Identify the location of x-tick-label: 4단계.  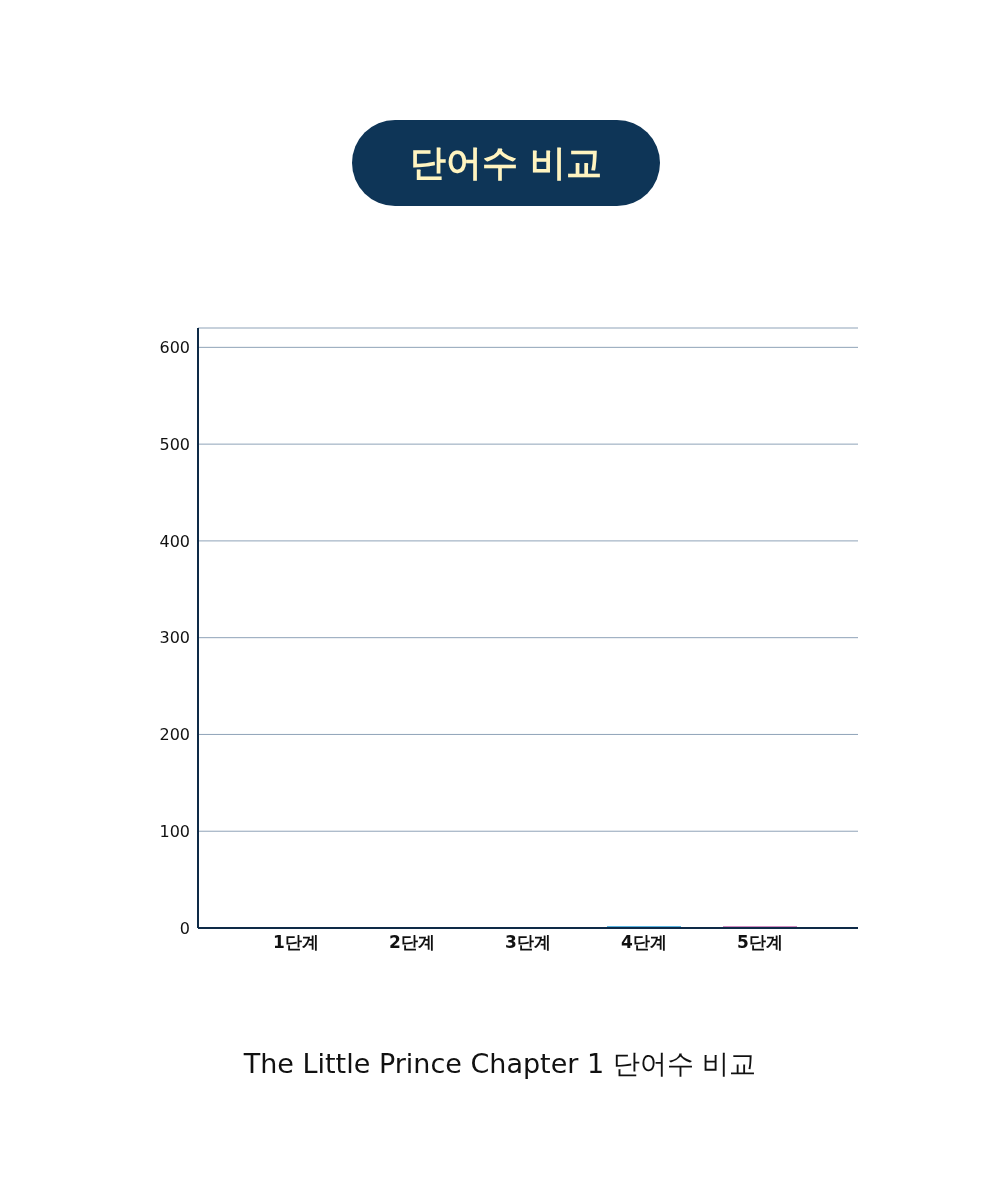
(644, 942).